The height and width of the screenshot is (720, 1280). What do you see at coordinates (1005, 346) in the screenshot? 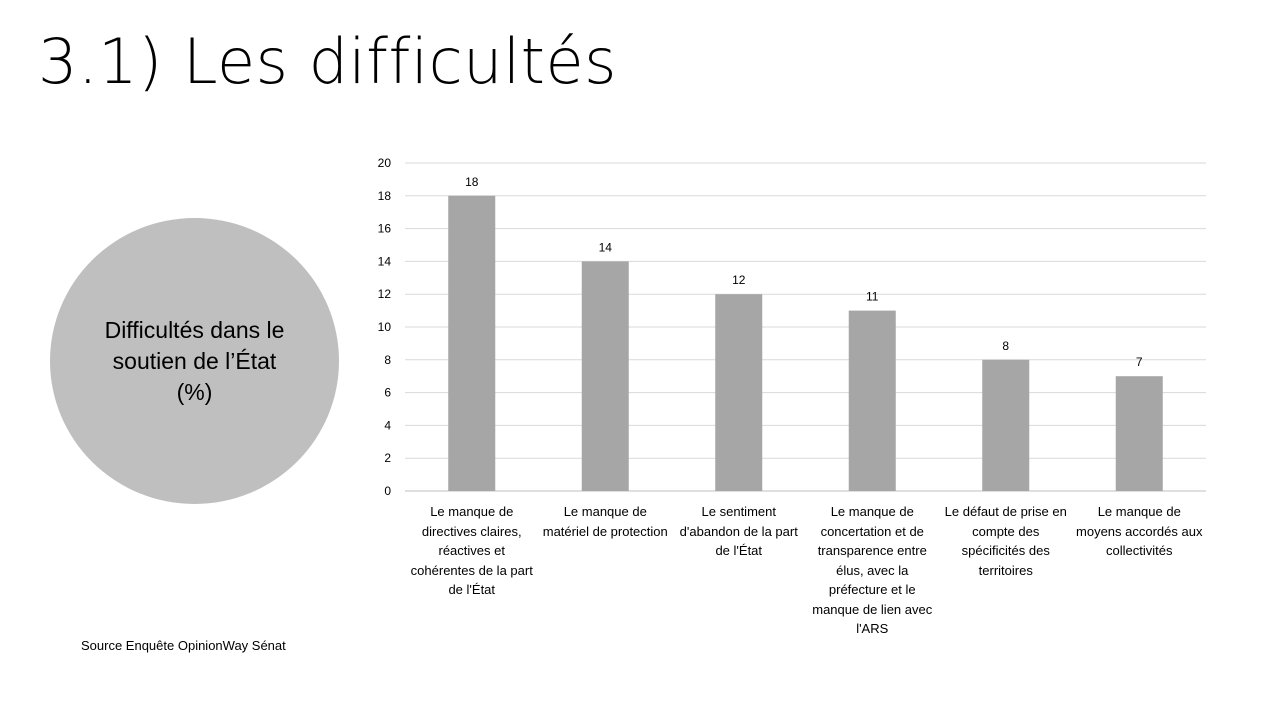
I see `bar-value-label: 8` at bounding box center [1005, 346].